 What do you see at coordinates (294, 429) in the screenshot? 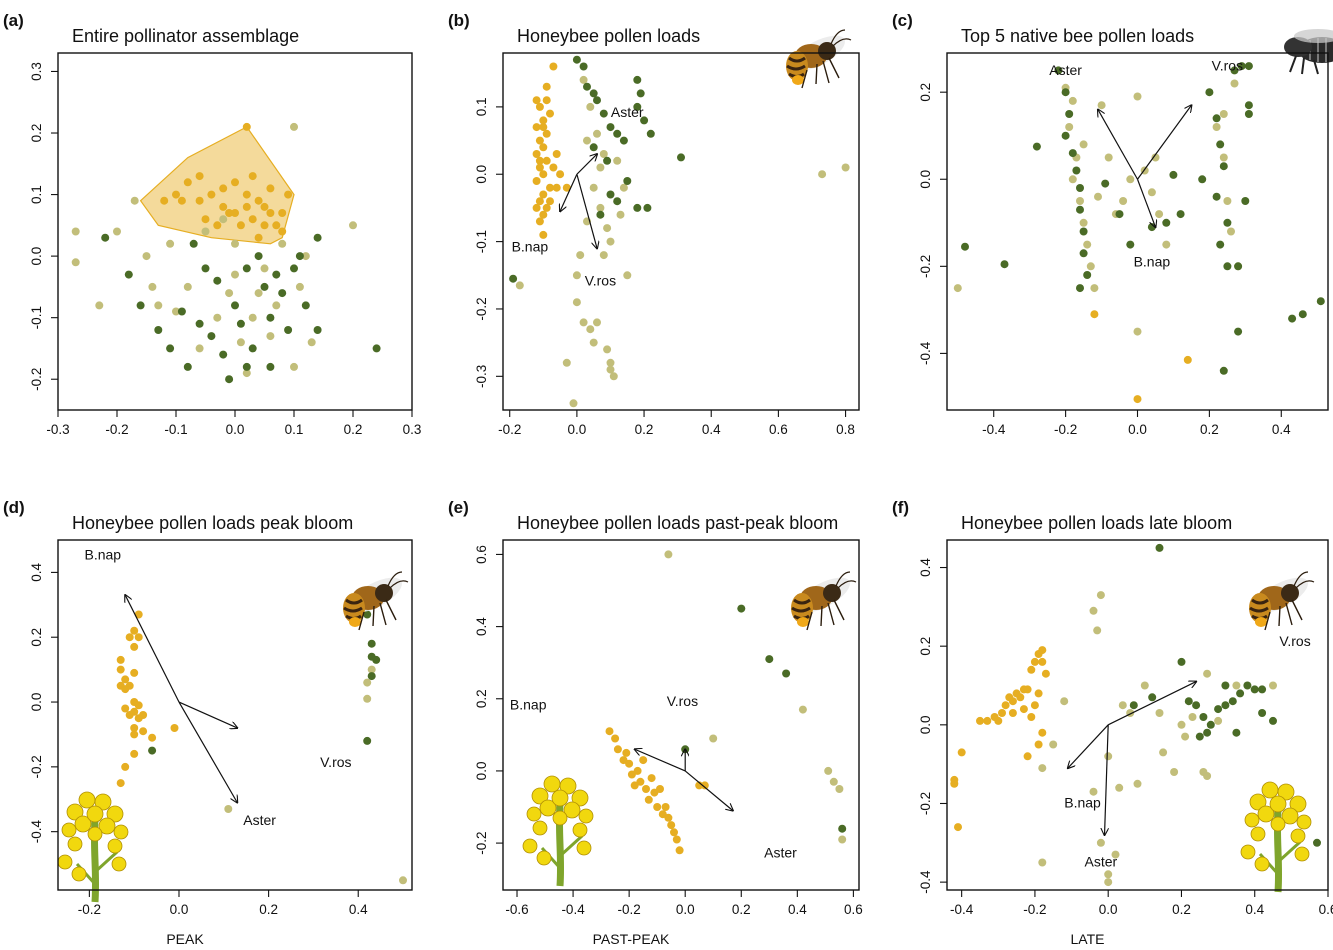
I see `x-tick-label: 0.1` at bounding box center [294, 429].